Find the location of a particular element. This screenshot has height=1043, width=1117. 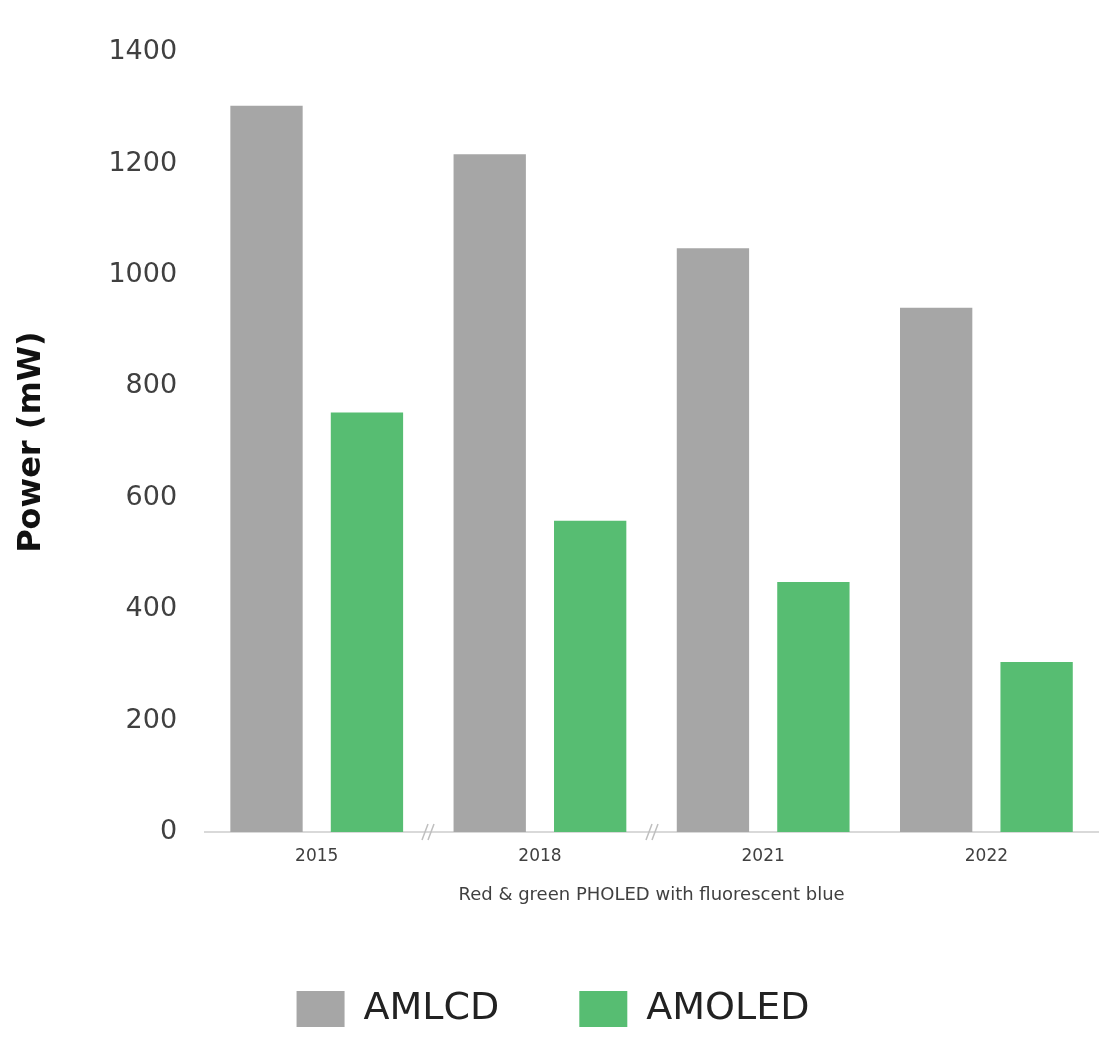

x-tick-label: 2015 is located at coordinates (317, 854).